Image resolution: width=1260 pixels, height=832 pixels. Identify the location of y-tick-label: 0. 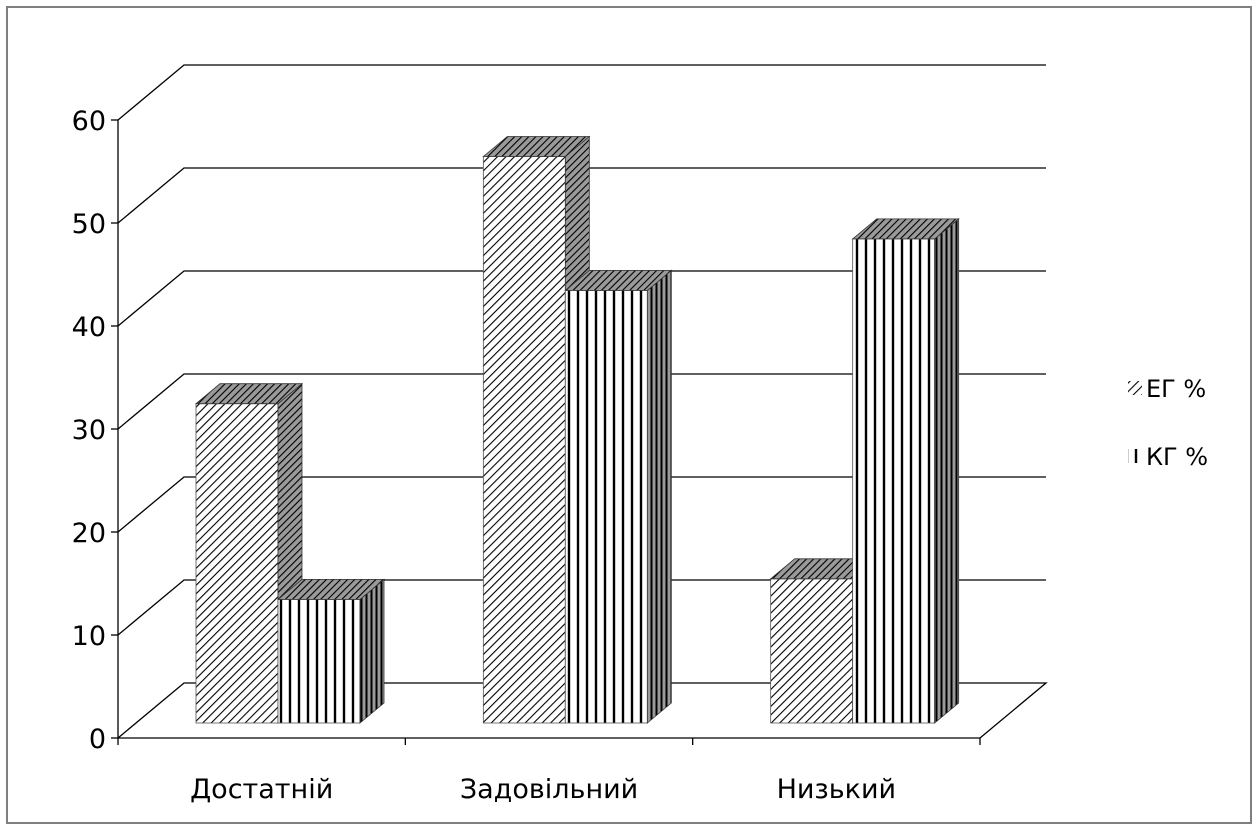
(97, 739).